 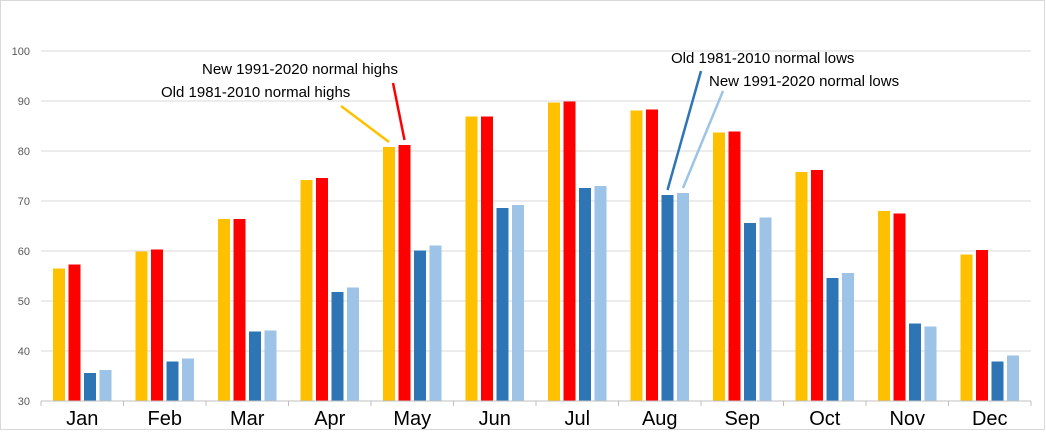 What do you see at coordinates (804, 81) in the screenshot?
I see `annotation-label: New 1991-2020 normal lows` at bounding box center [804, 81].